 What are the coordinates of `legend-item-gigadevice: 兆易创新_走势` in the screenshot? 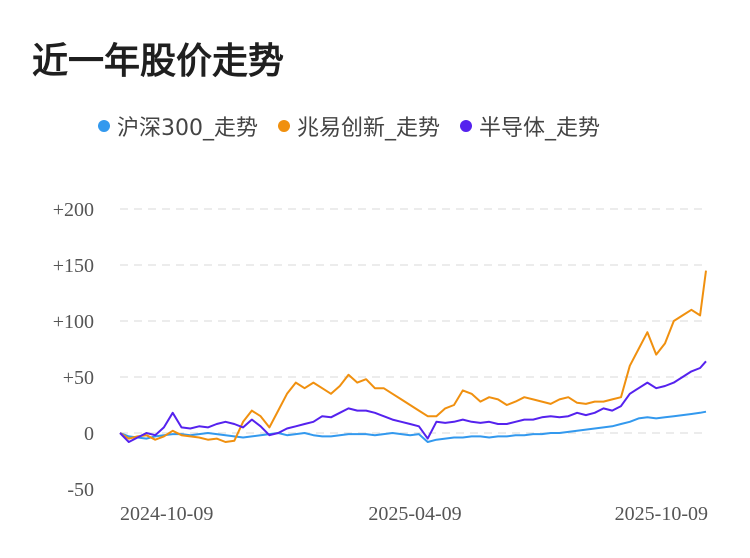 It's located at (359, 126).